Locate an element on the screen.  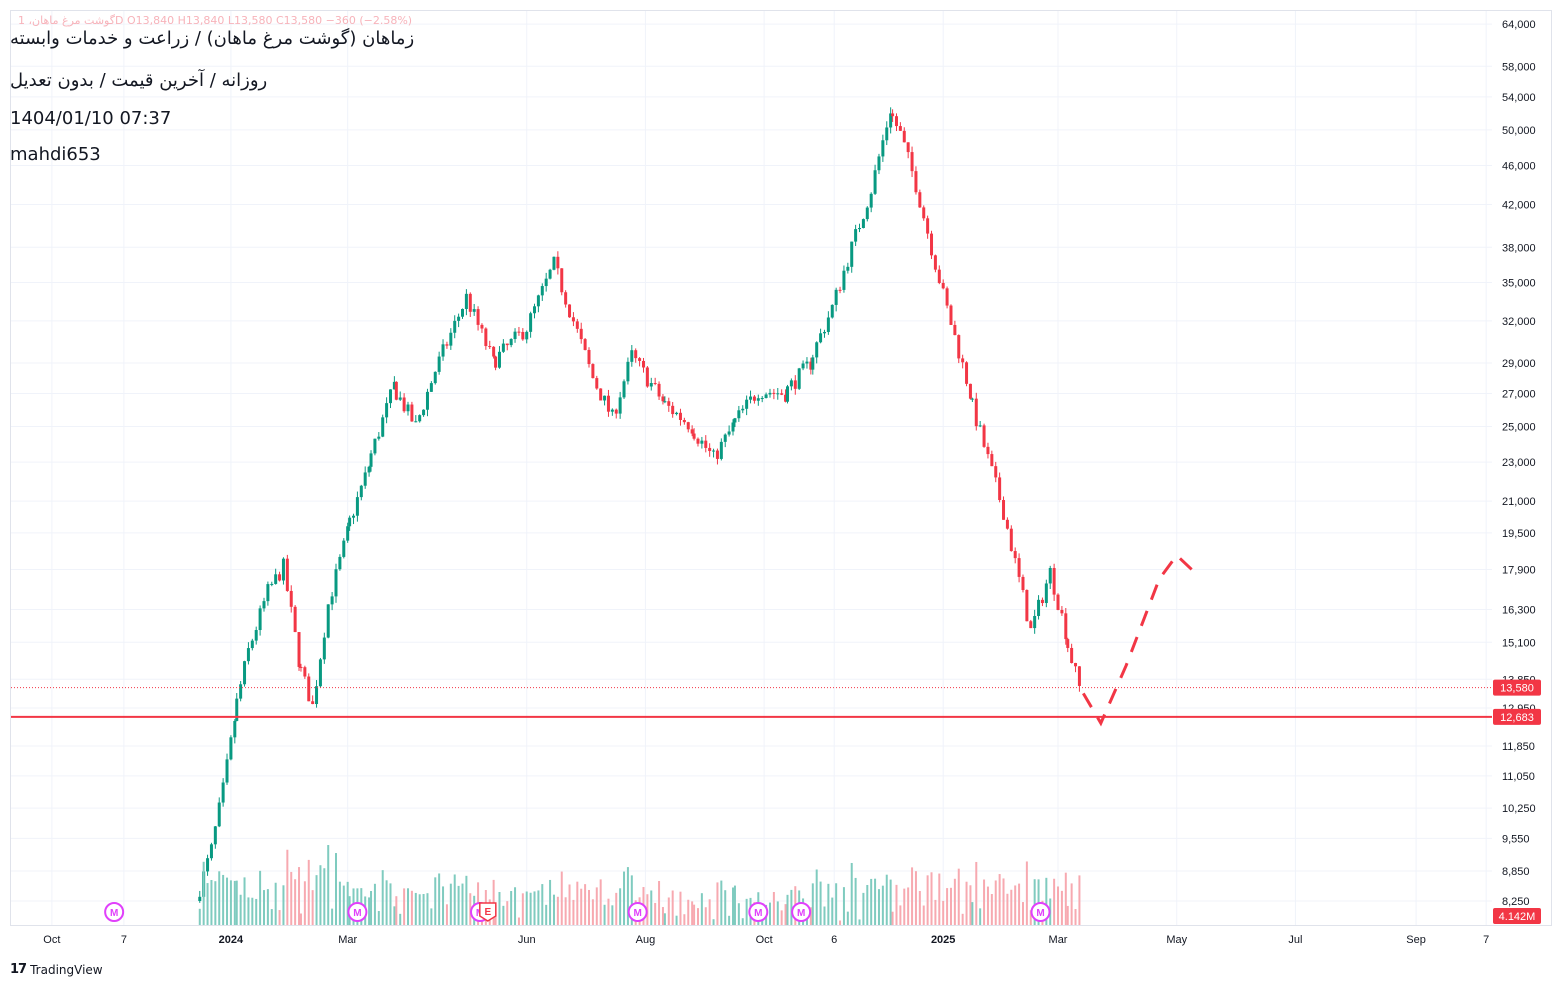
y-tick-label: 16,300 is located at coordinates (1519, 611).